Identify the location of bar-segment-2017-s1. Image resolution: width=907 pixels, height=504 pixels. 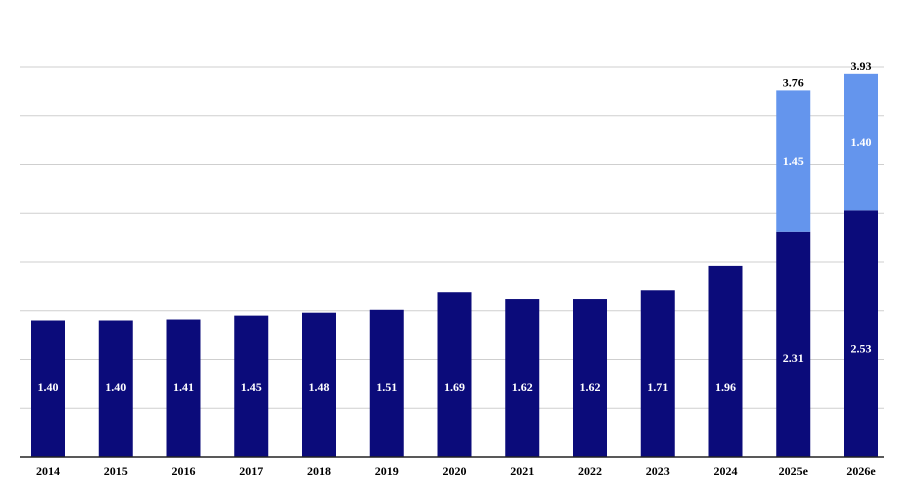
(251, 386).